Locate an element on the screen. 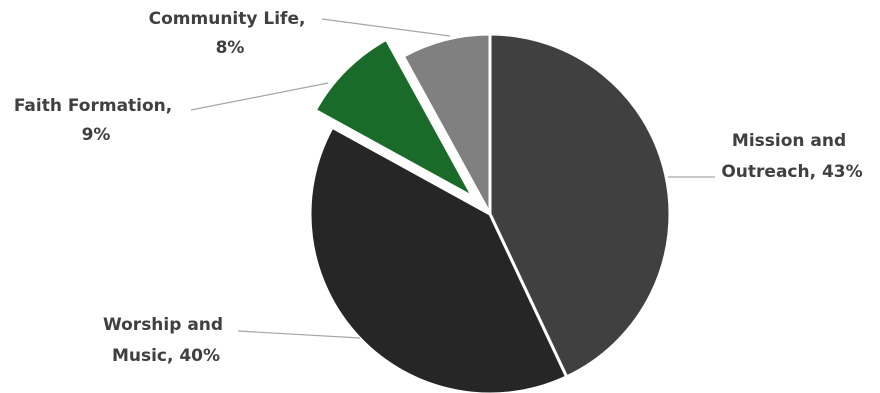  pie-slice-faith is located at coordinates (394, 118).